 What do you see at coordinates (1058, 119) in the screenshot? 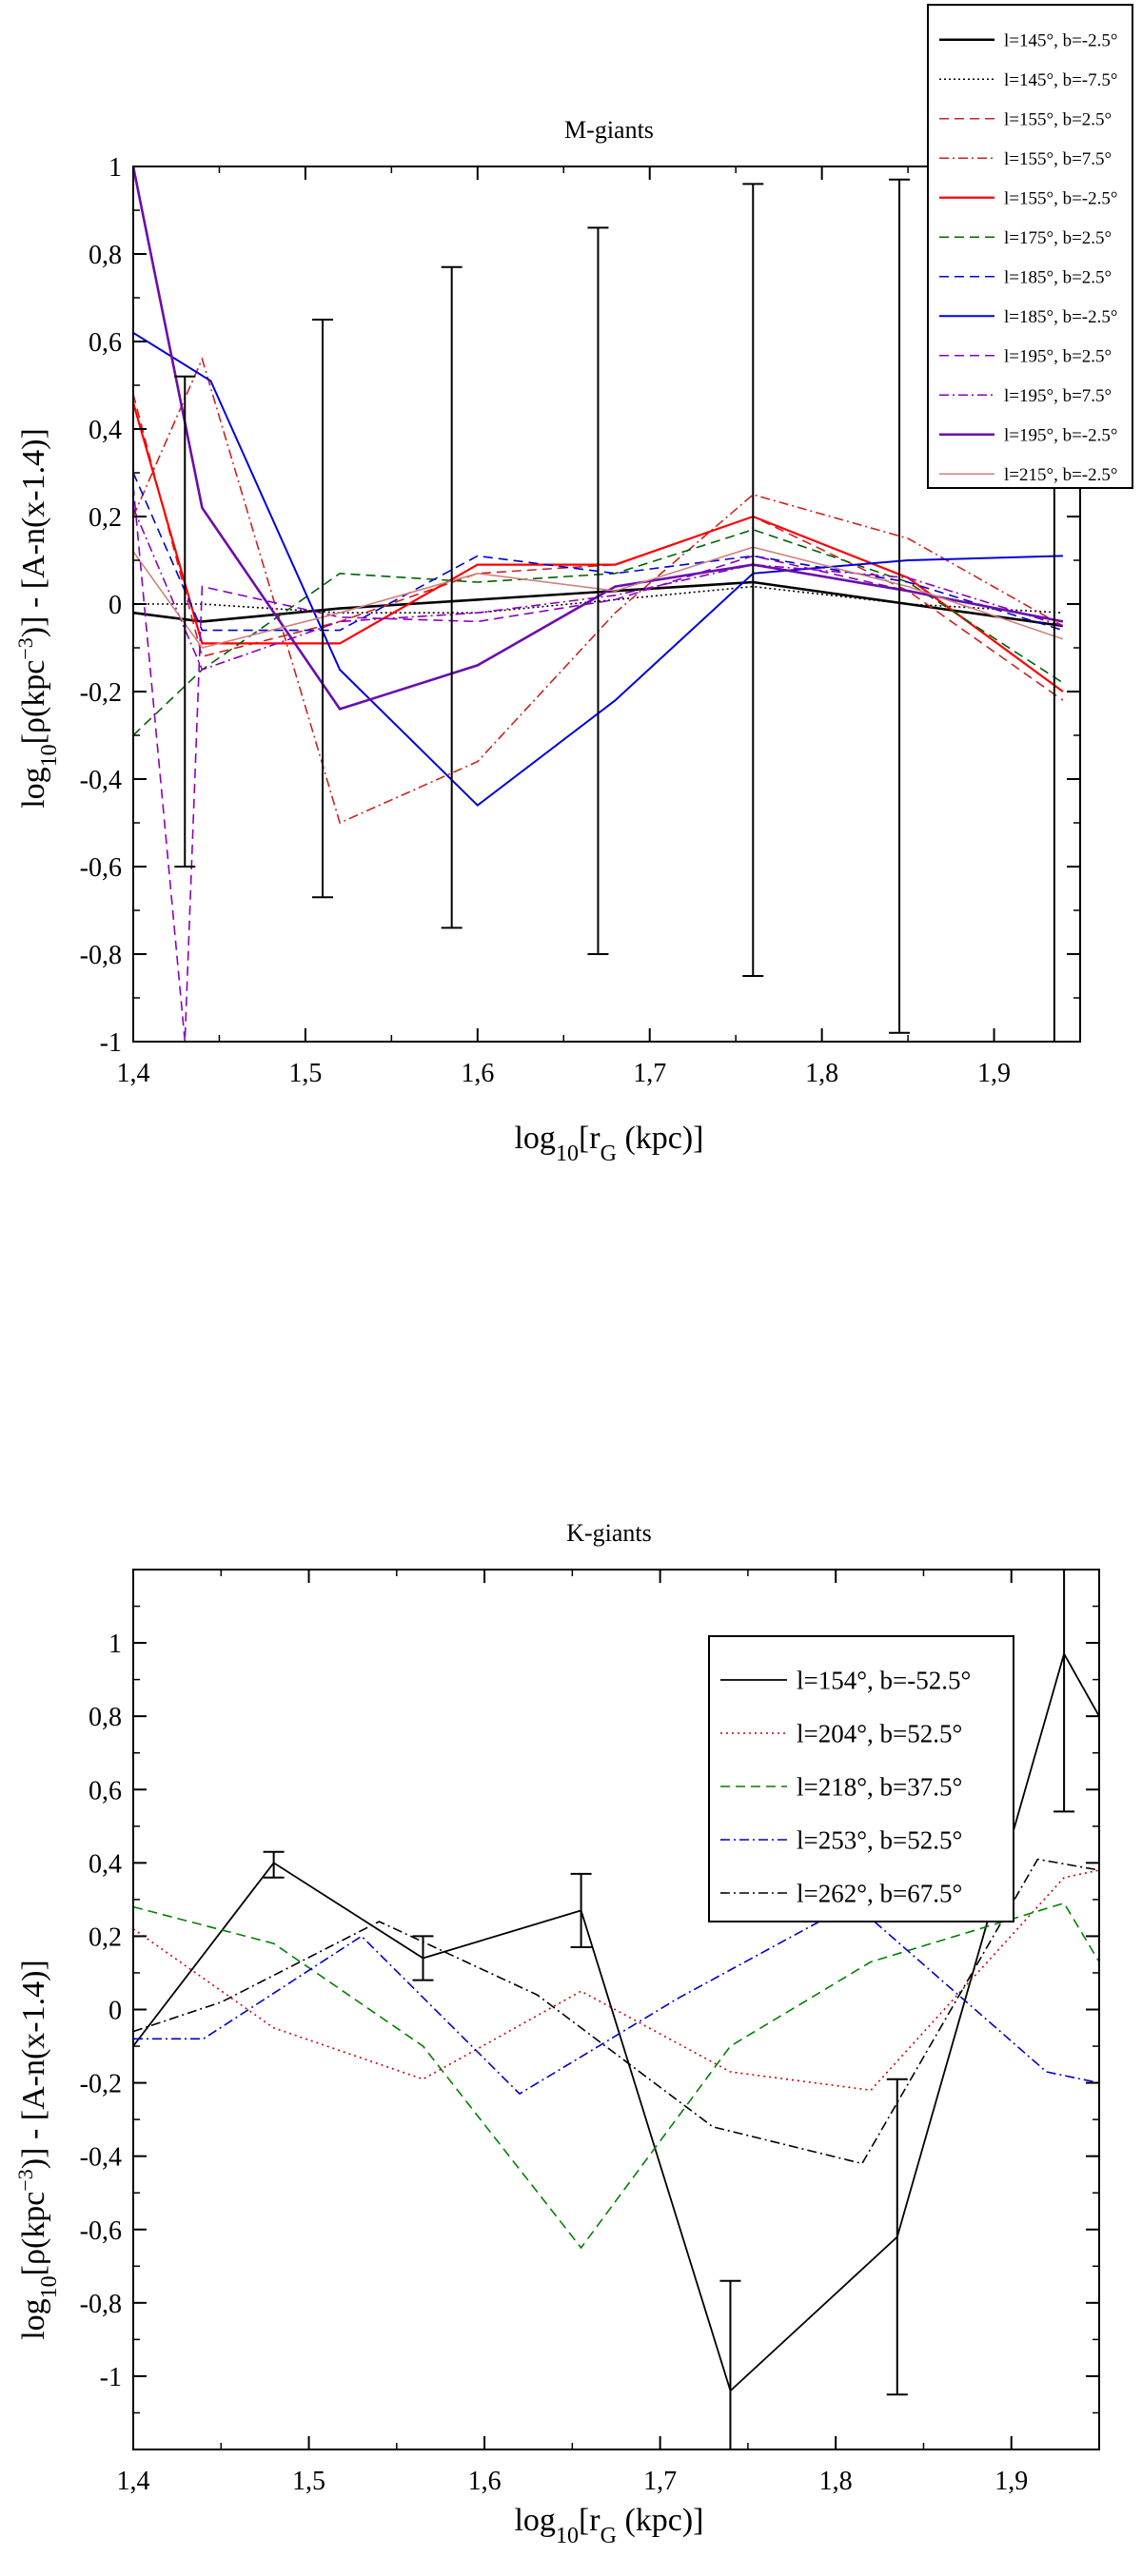
I see `legend-label: l=155°, b=2.5°` at bounding box center [1058, 119].